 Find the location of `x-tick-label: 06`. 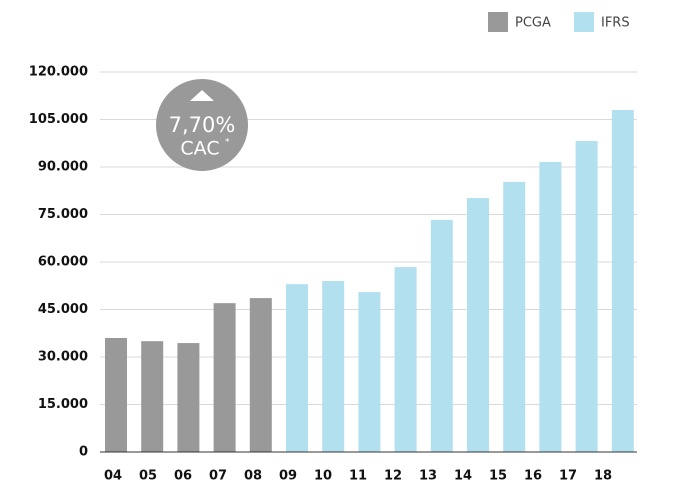

x-tick-label: 06 is located at coordinates (183, 476).